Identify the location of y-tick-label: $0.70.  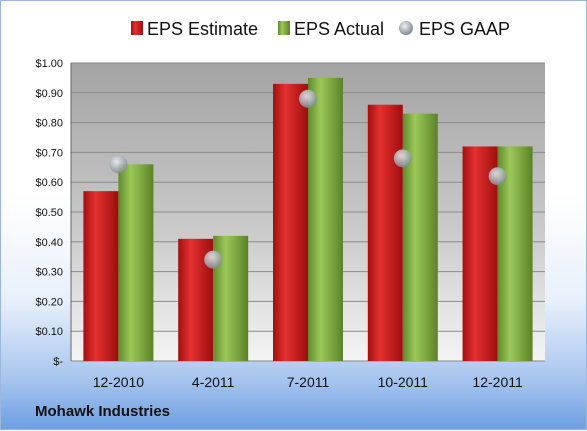
(49, 153).